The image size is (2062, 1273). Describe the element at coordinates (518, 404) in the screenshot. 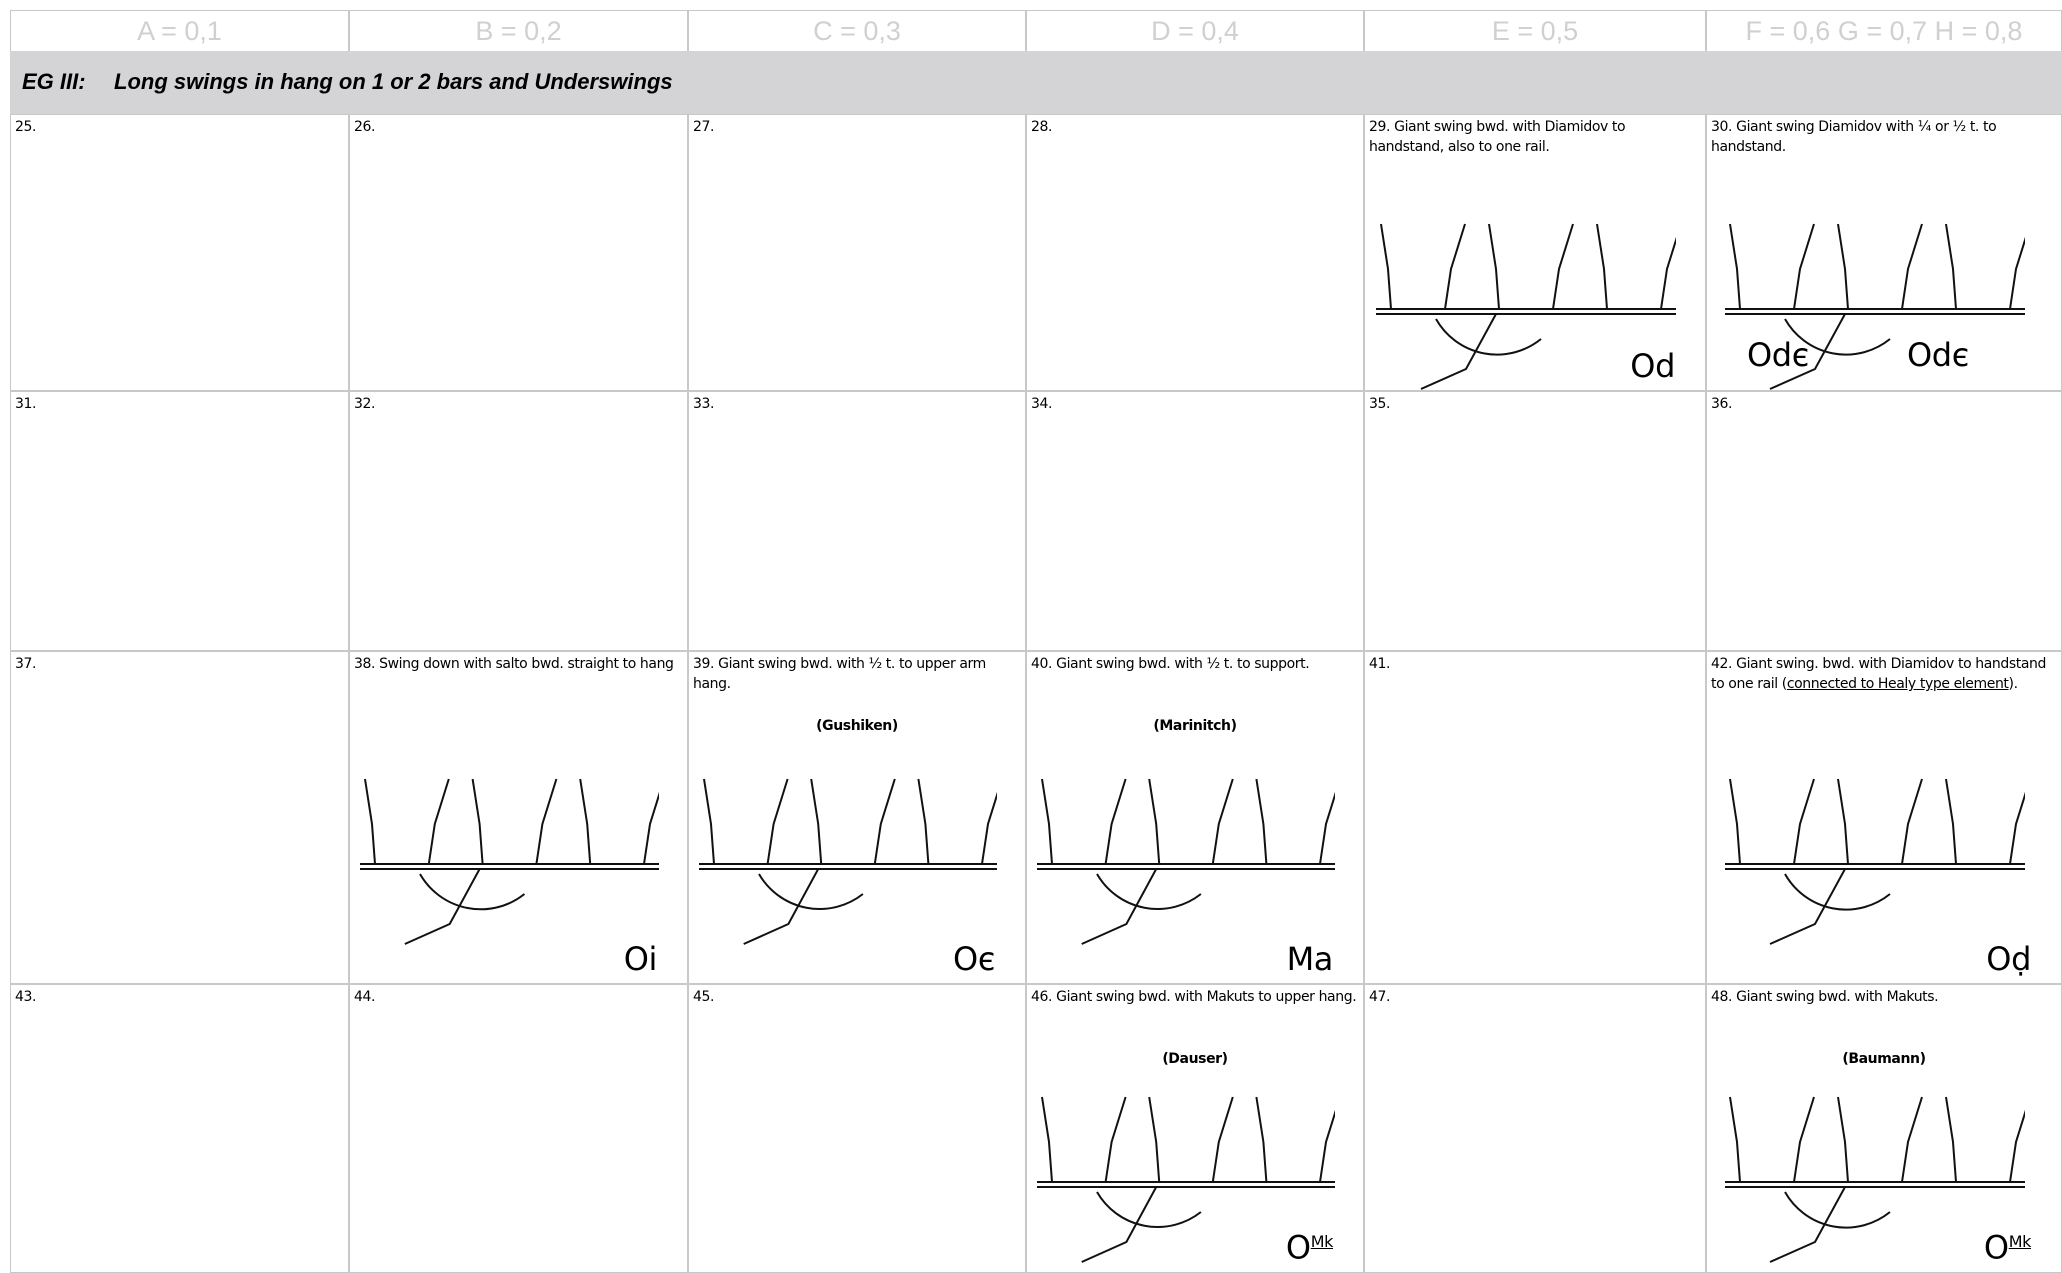

I see `skill-label: 32.` at that location.